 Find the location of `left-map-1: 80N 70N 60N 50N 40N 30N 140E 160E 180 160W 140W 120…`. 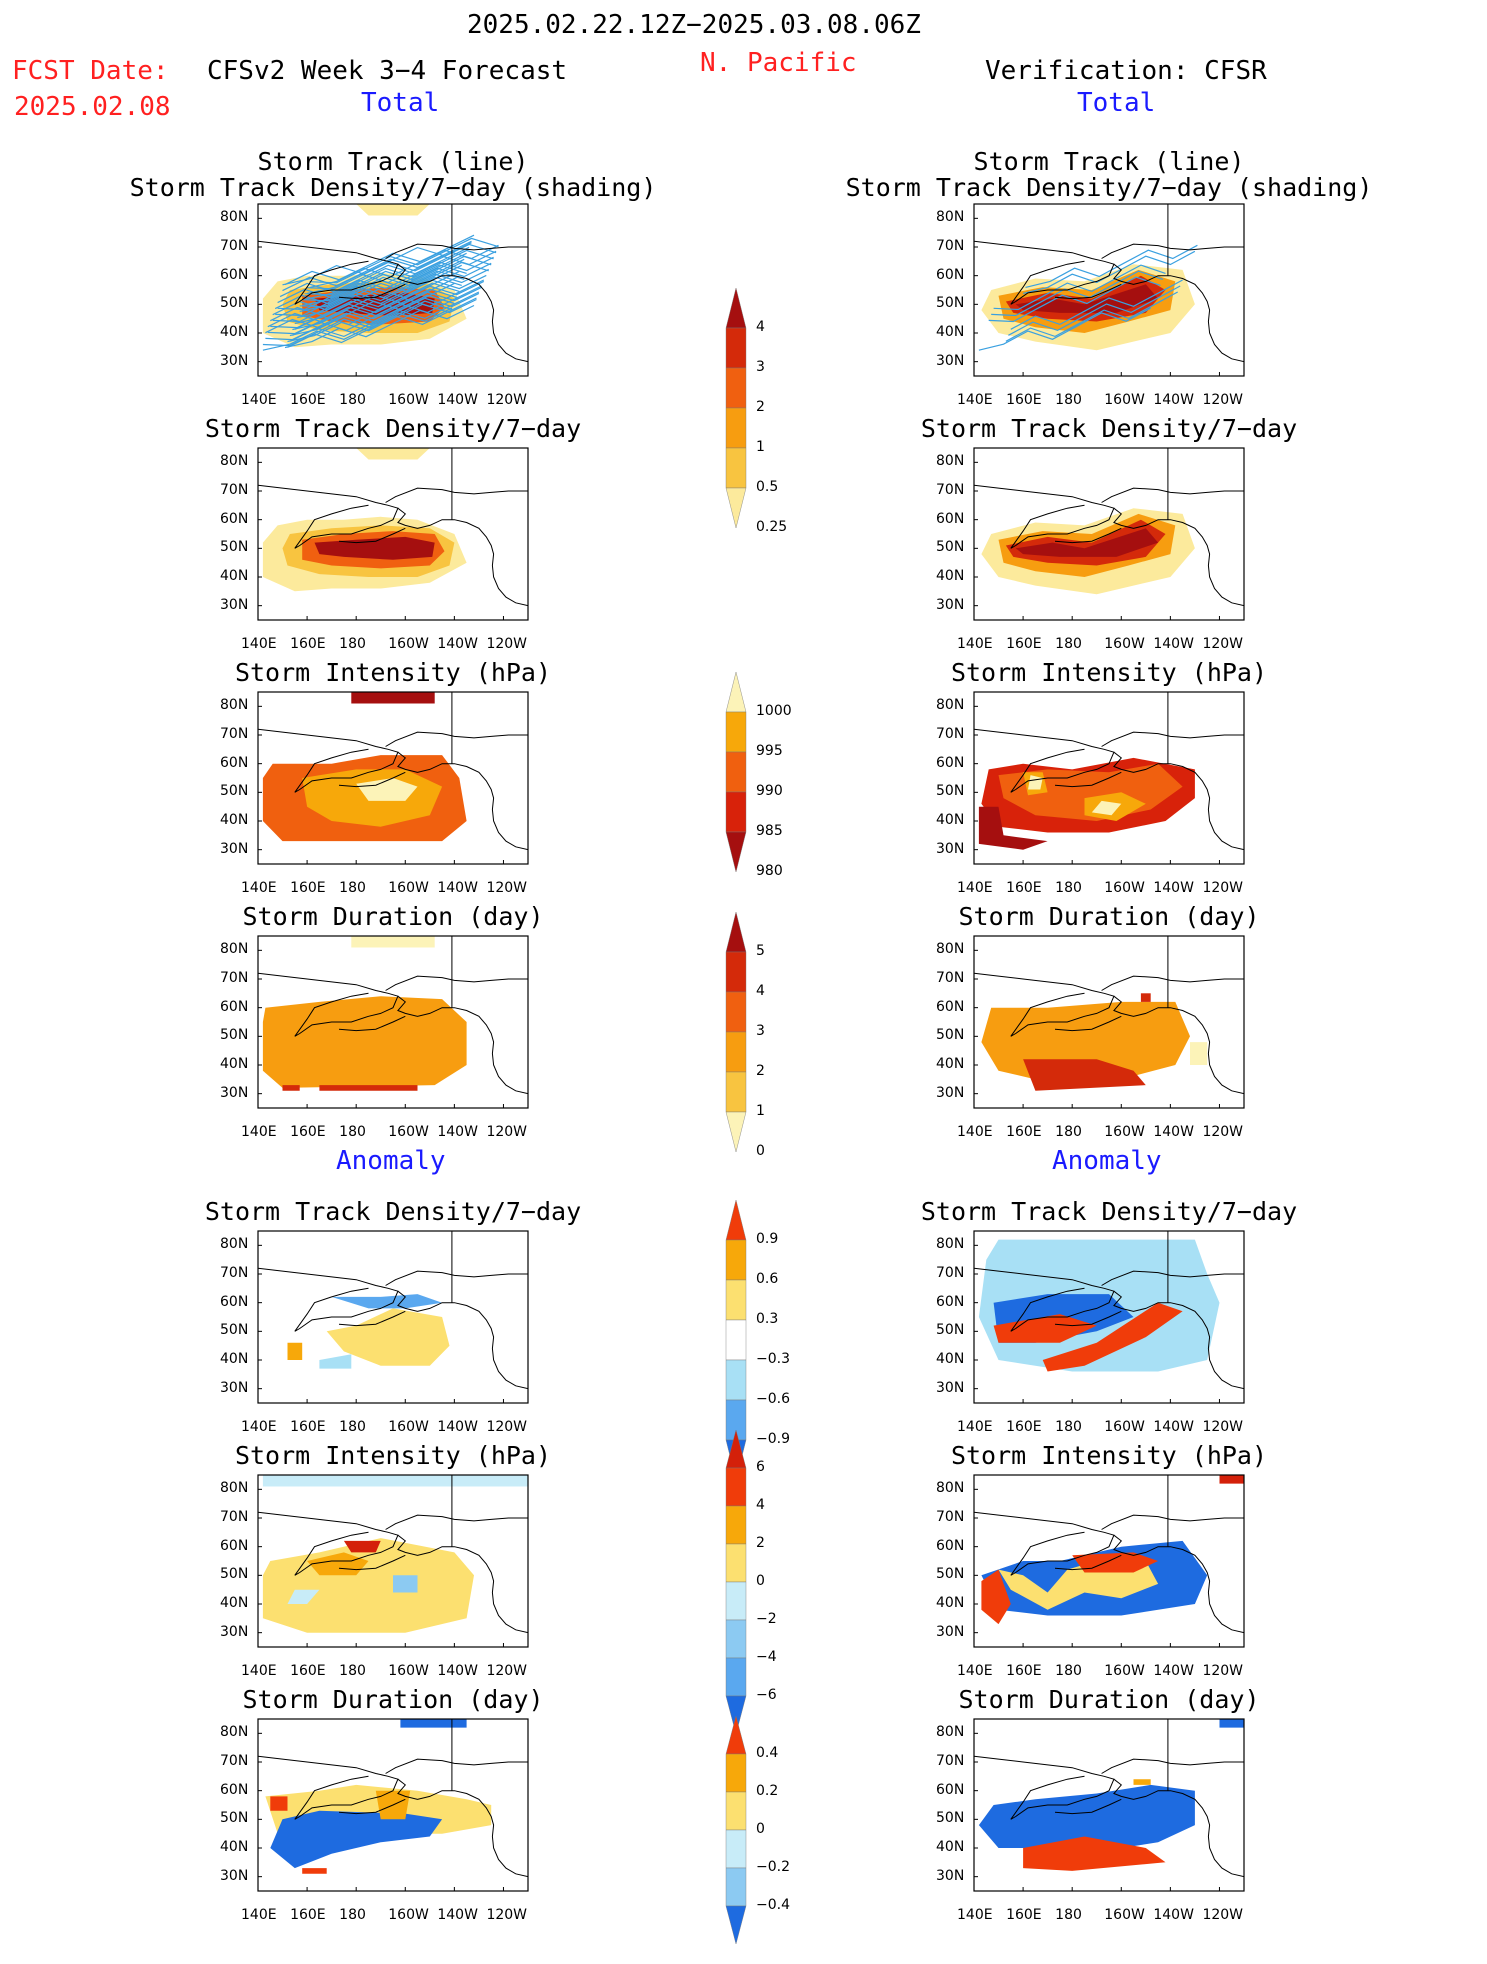

left-map-1: 80N 70N 60N 50N 40N 30N 140E 160E 180 160W 140W 120… is located at coordinates (399, 306).